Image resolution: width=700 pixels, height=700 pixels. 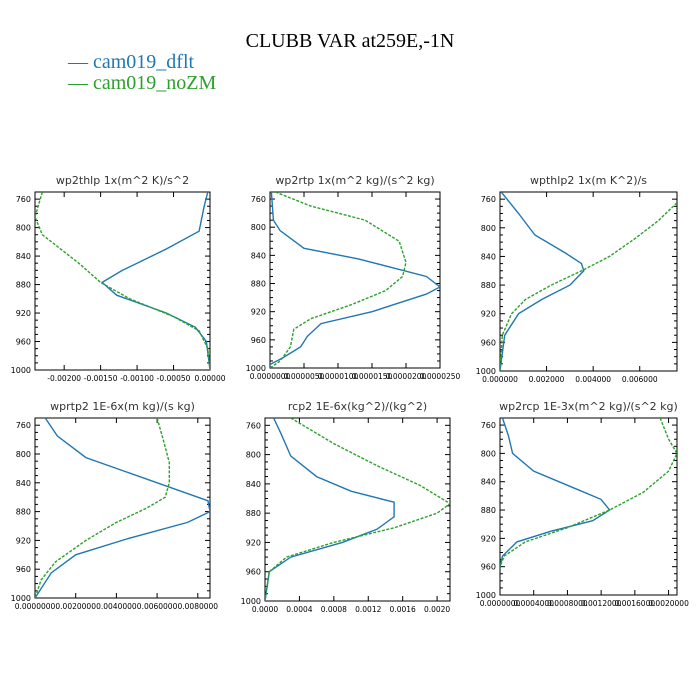 What do you see at coordinates (144, 62) in the screenshot?
I see `legend-label: cam019_dflt` at bounding box center [144, 62].